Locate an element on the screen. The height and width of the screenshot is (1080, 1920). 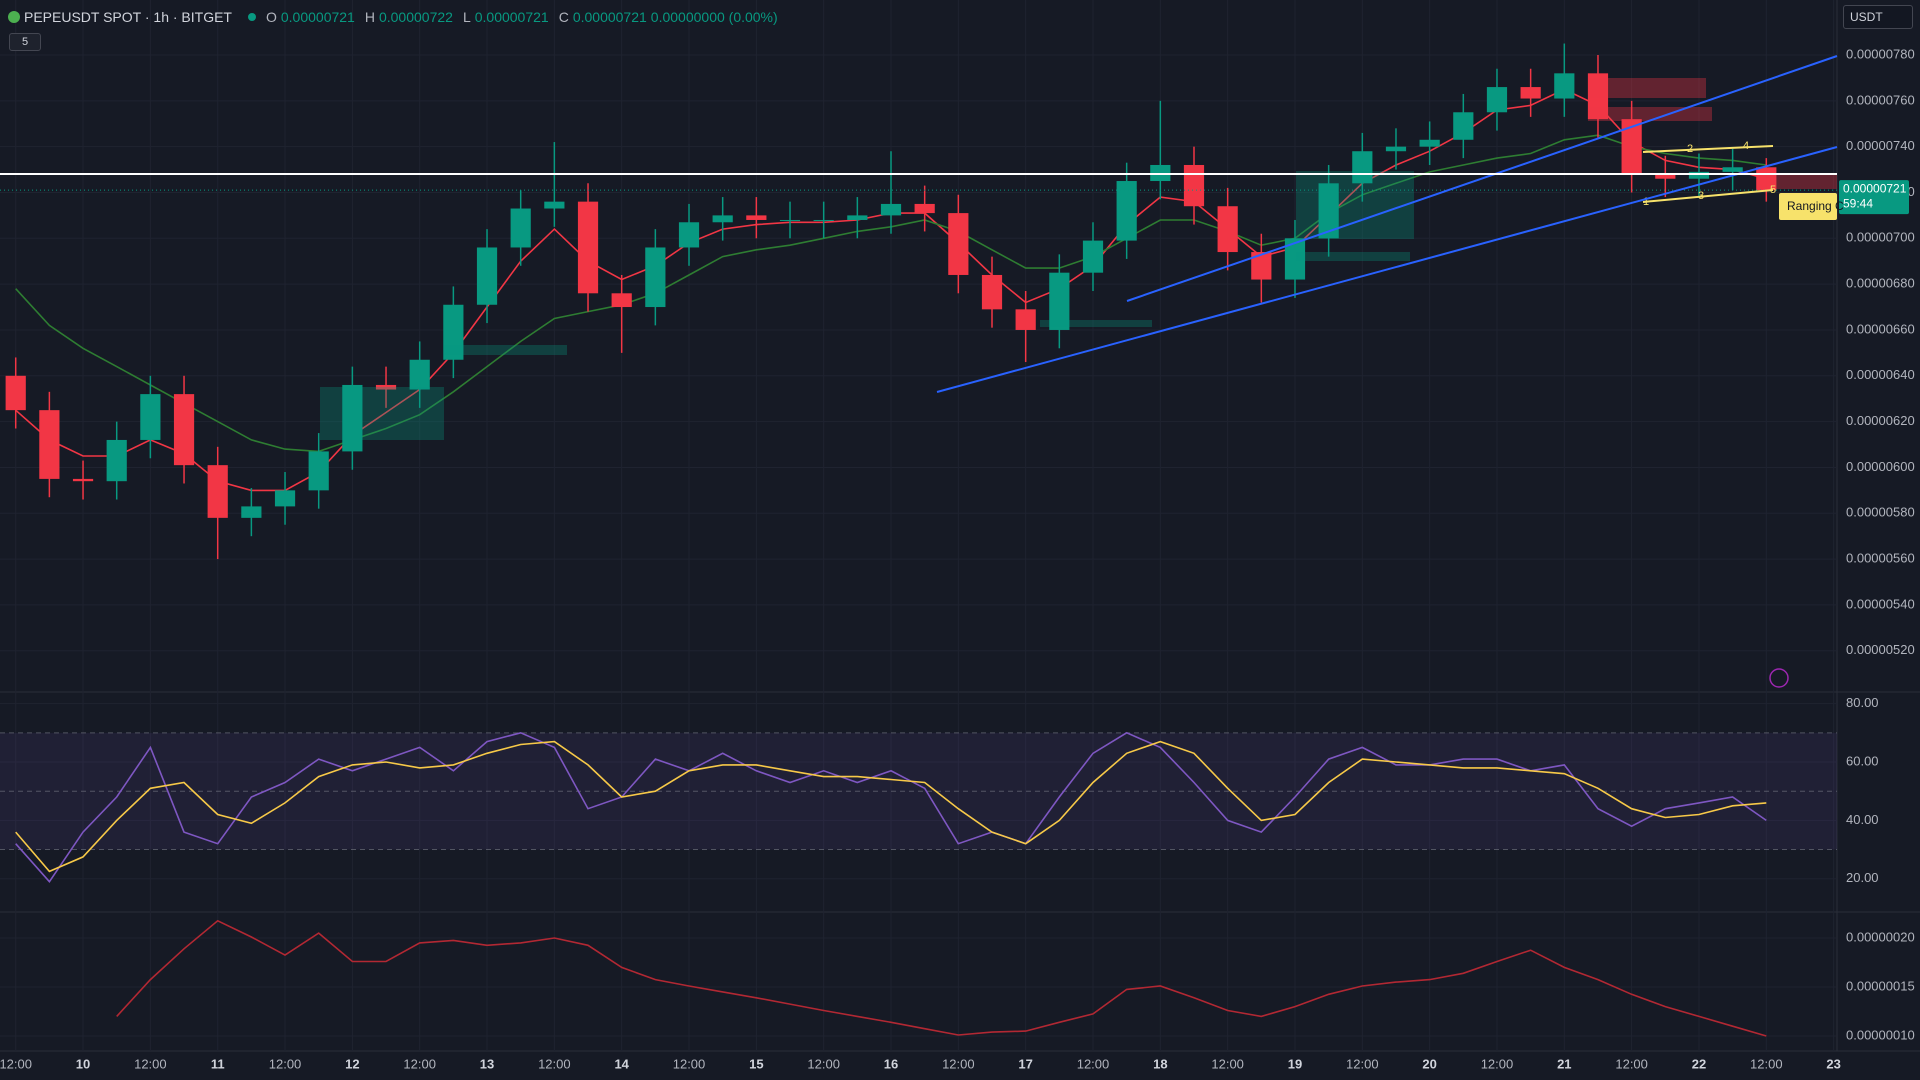
symbol-icon is located at coordinates (14, 17).